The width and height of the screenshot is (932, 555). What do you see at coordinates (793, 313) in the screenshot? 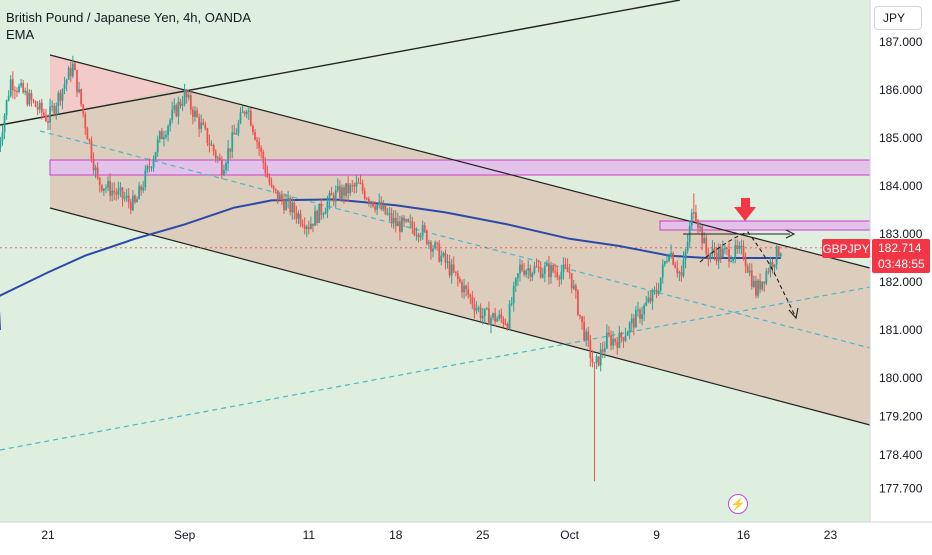
I see `projection-arrowhead` at bounding box center [793, 313].